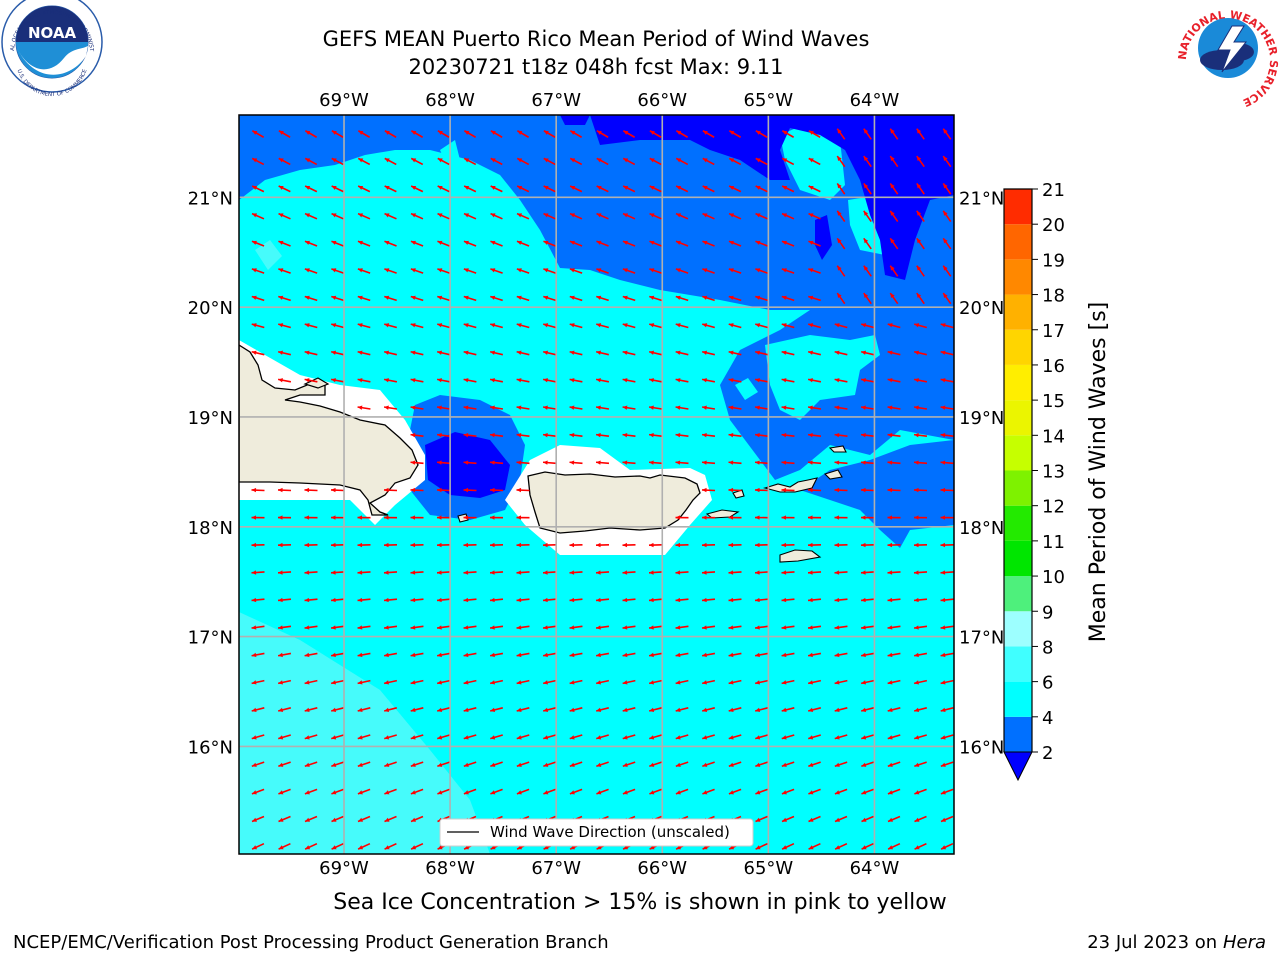  What do you see at coordinates (364, 733) in the screenshot?
I see `ocean-light-cyan-band` at bounding box center [364, 733].